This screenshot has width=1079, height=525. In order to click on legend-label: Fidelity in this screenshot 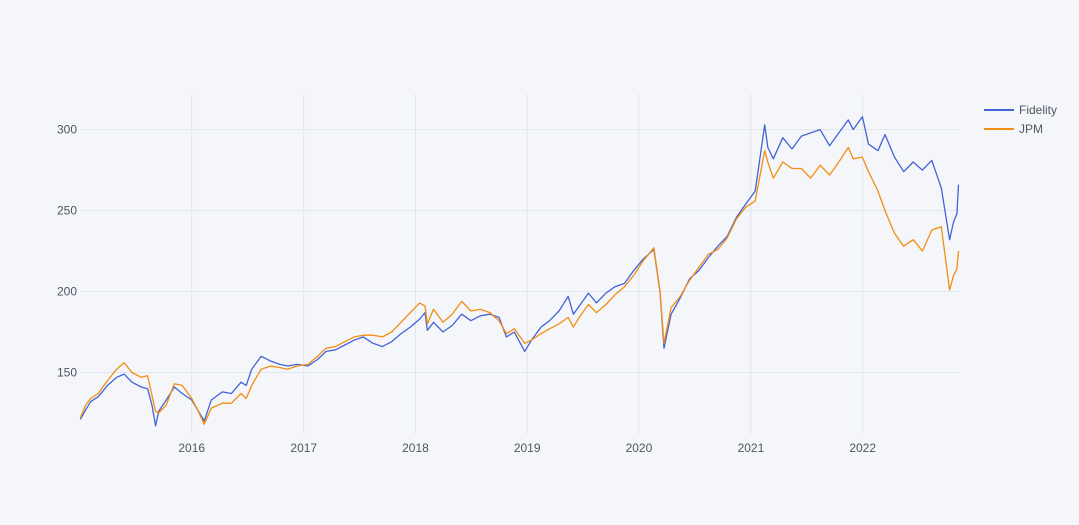, I will do `click(1038, 110)`.